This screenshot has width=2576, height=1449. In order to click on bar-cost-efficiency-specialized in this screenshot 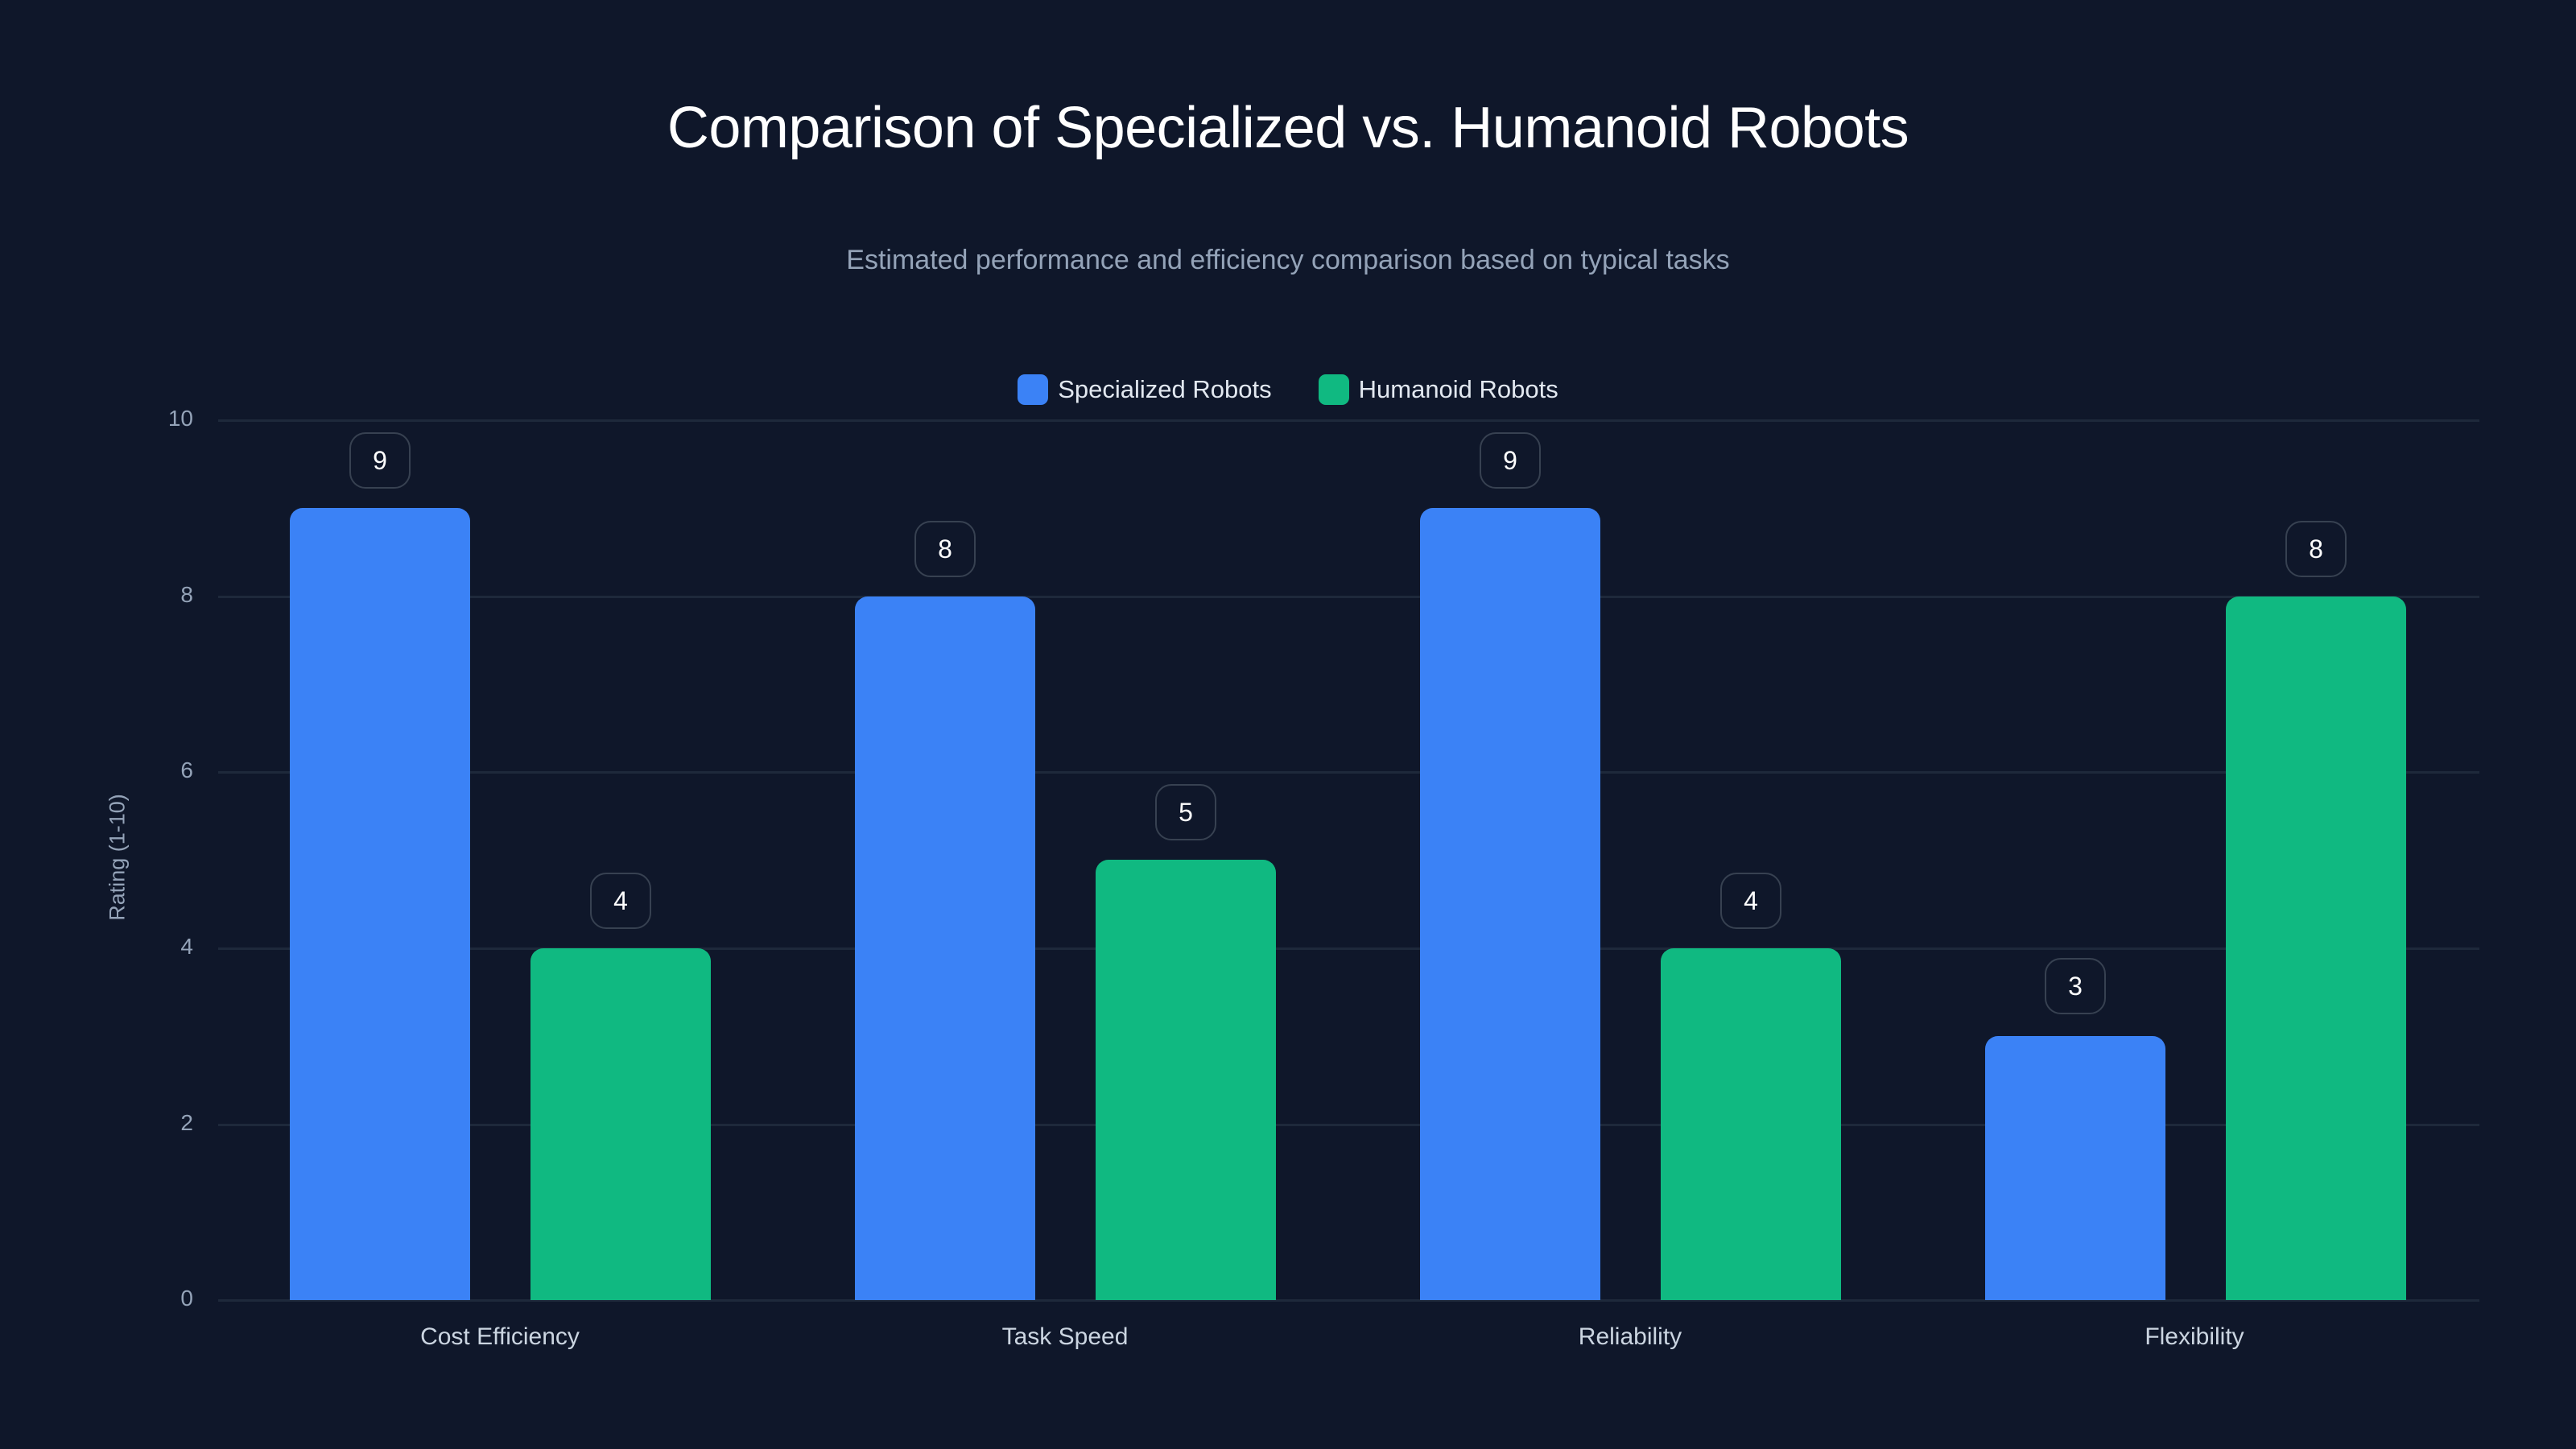, I will do `click(380, 904)`.